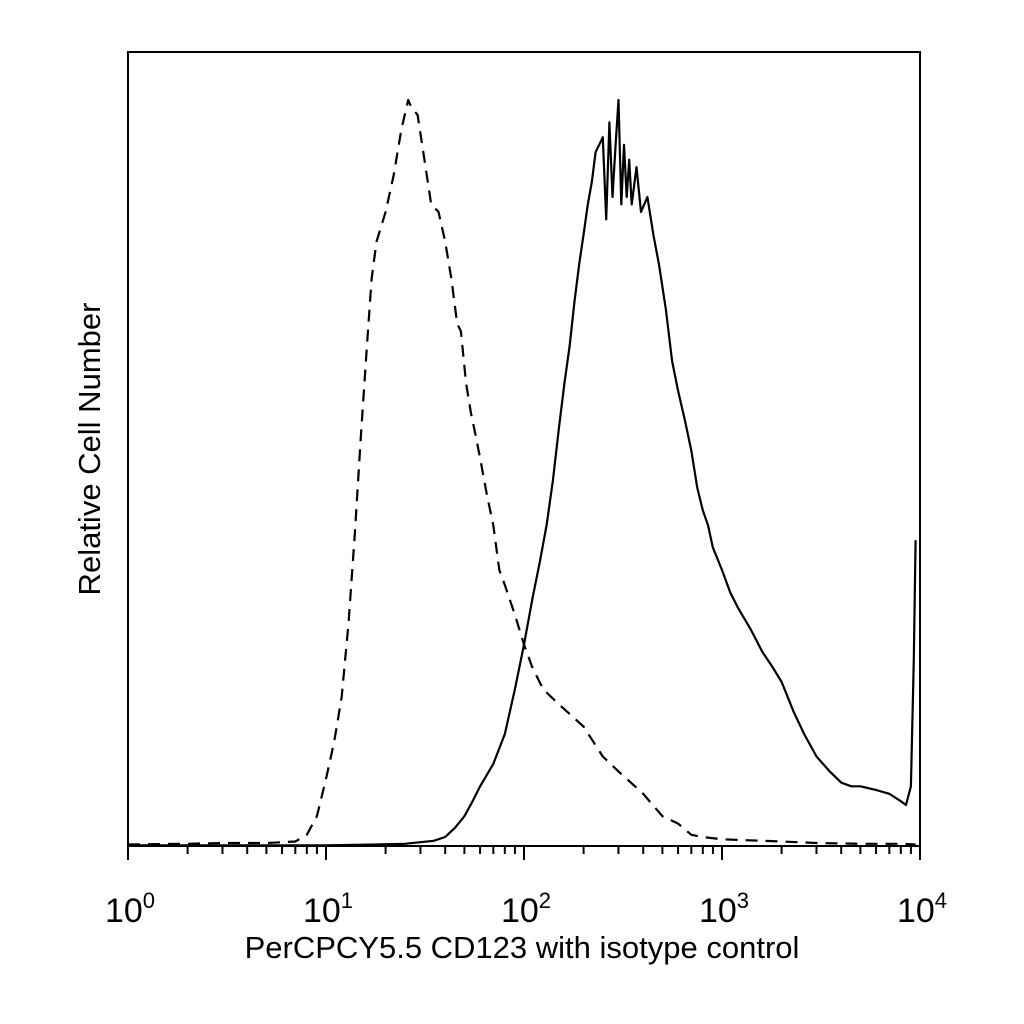  What do you see at coordinates (922, 909) in the screenshot?
I see `x-tick-label: 10⁴` at bounding box center [922, 909].